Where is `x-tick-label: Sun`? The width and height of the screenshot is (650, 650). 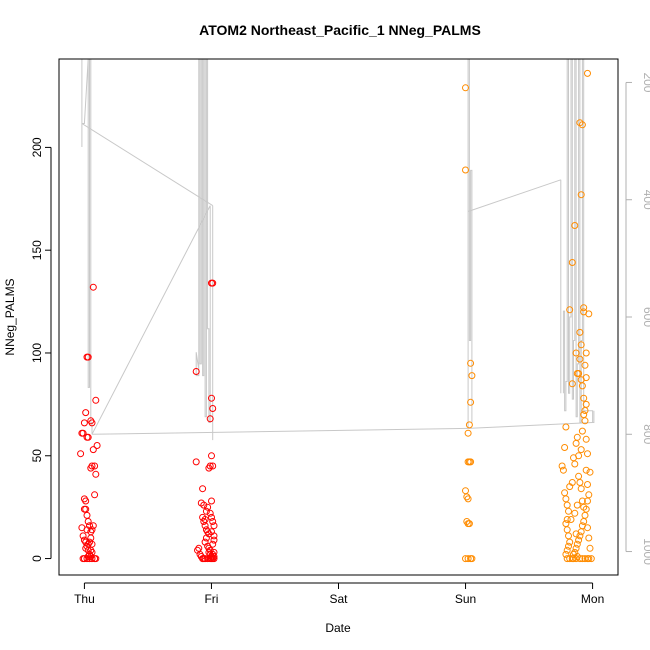 x-tick-label: Sun is located at coordinates (465, 599).